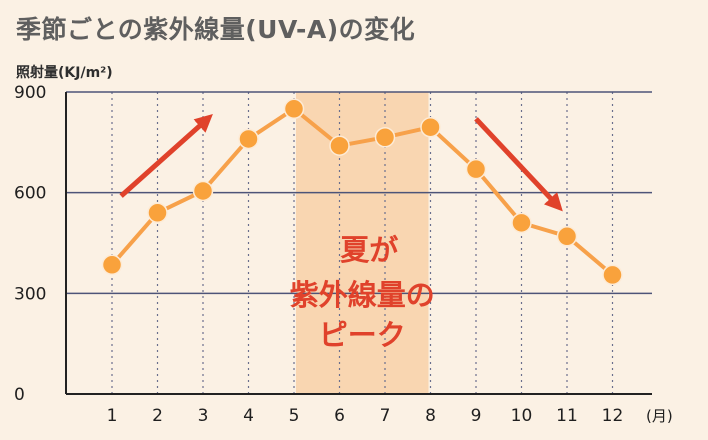 The height and width of the screenshot is (440, 708). I want to click on y-tick-label: 600, so click(30, 194).